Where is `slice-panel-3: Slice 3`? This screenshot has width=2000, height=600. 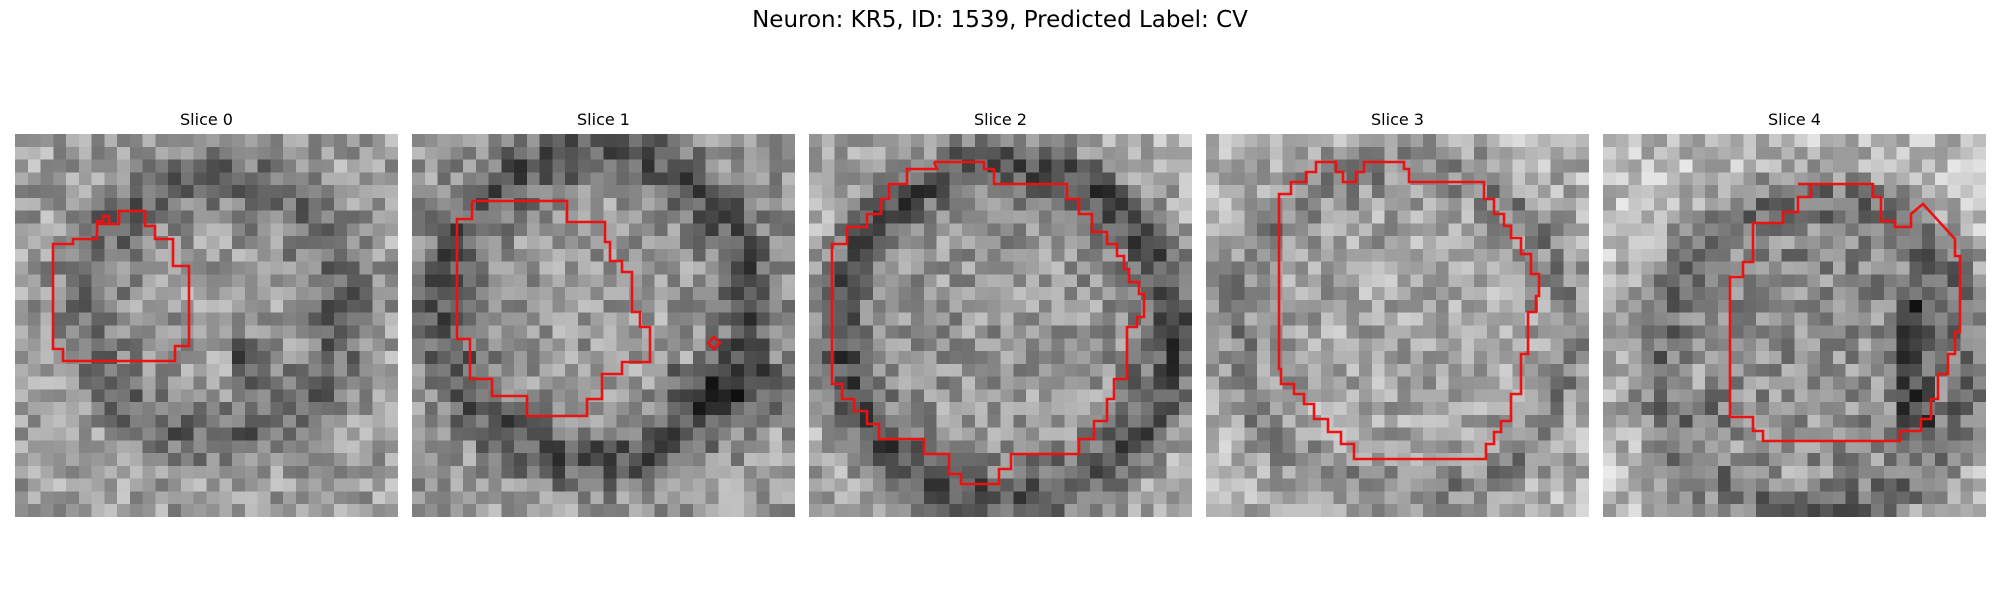
slice-panel-3: Slice 3 is located at coordinates (1397, 313).